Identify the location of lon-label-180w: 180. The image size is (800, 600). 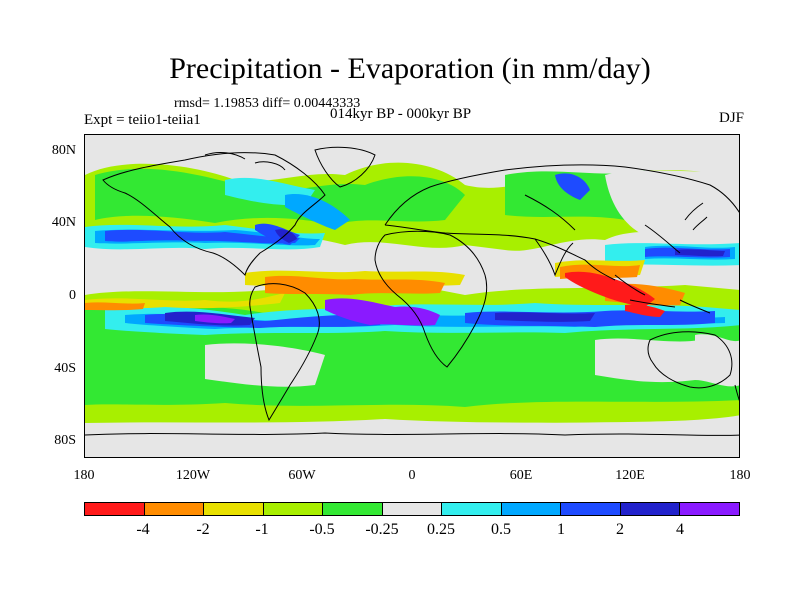
(84, 475).